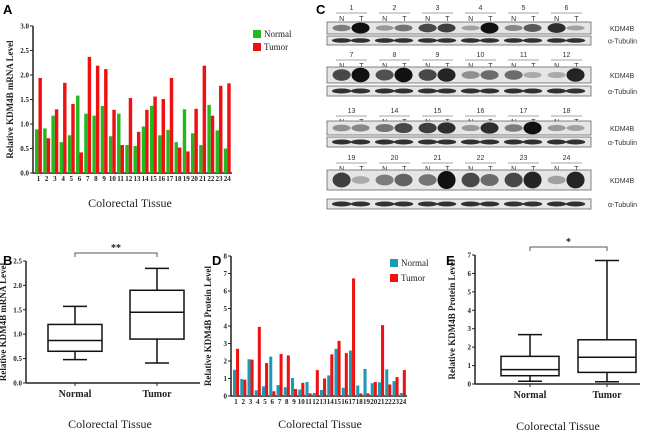  Describe the element at coordinates (438, 8) in the screenshot. I see `sample-number: 3` at that location.